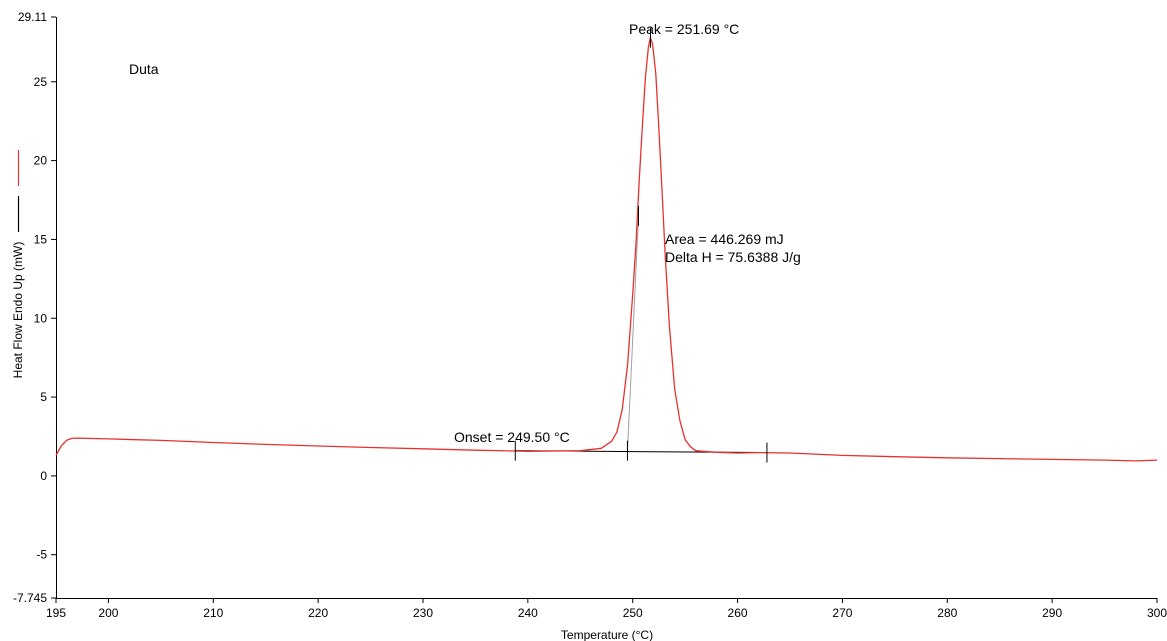 The image size is (1167, 641). Describe the element at coordinates (43, 397) in the screenshot. I see `y-tick-label: 5` at that location.